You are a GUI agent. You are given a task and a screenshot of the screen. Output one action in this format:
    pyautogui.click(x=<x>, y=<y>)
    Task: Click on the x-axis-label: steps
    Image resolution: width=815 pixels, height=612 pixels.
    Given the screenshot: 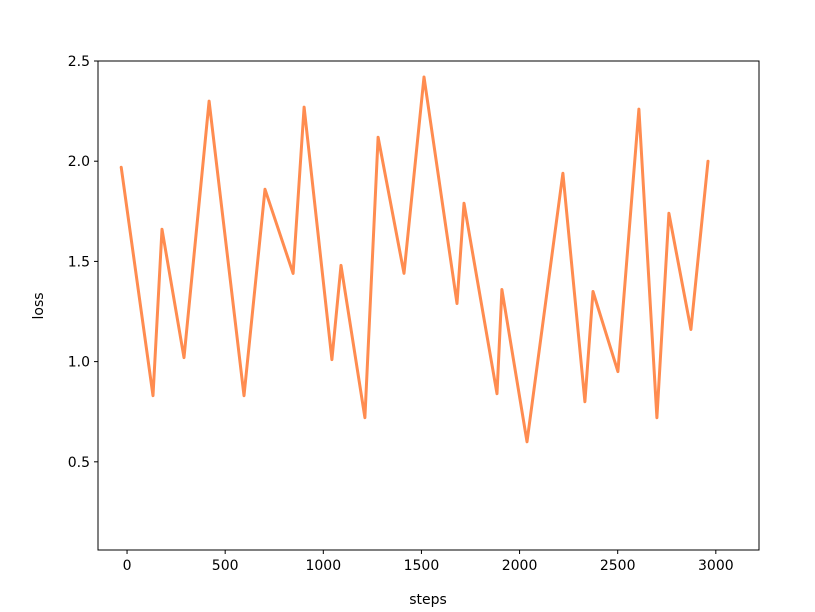 What is the action you would take?
    pyautogui.click(x=428, y=600)
    